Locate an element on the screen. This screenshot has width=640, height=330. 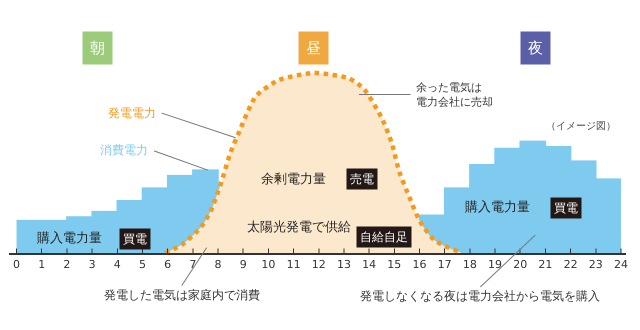
x-tick-label: 3 is located at coordinates (92, 264).